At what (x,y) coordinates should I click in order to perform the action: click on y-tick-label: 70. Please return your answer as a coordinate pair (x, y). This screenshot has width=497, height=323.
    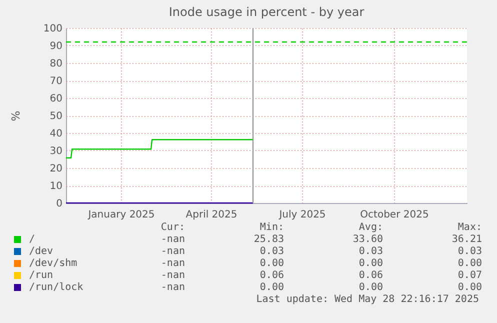
    Looking at the image, I should click on (56, 81).